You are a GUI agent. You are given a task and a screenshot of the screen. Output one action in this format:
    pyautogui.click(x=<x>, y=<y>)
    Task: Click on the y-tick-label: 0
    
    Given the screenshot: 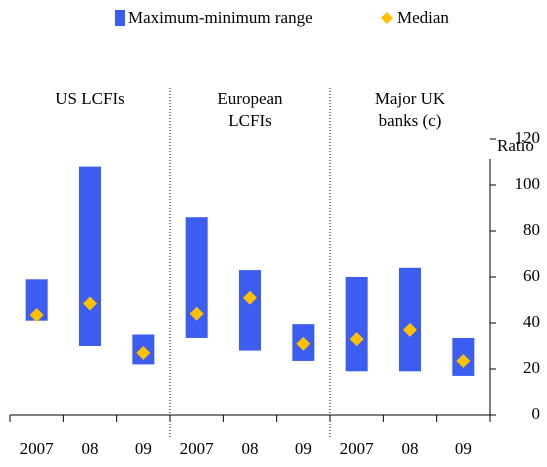 What is the action you would take?
    pyautogui.click(x=536, y=413)
    